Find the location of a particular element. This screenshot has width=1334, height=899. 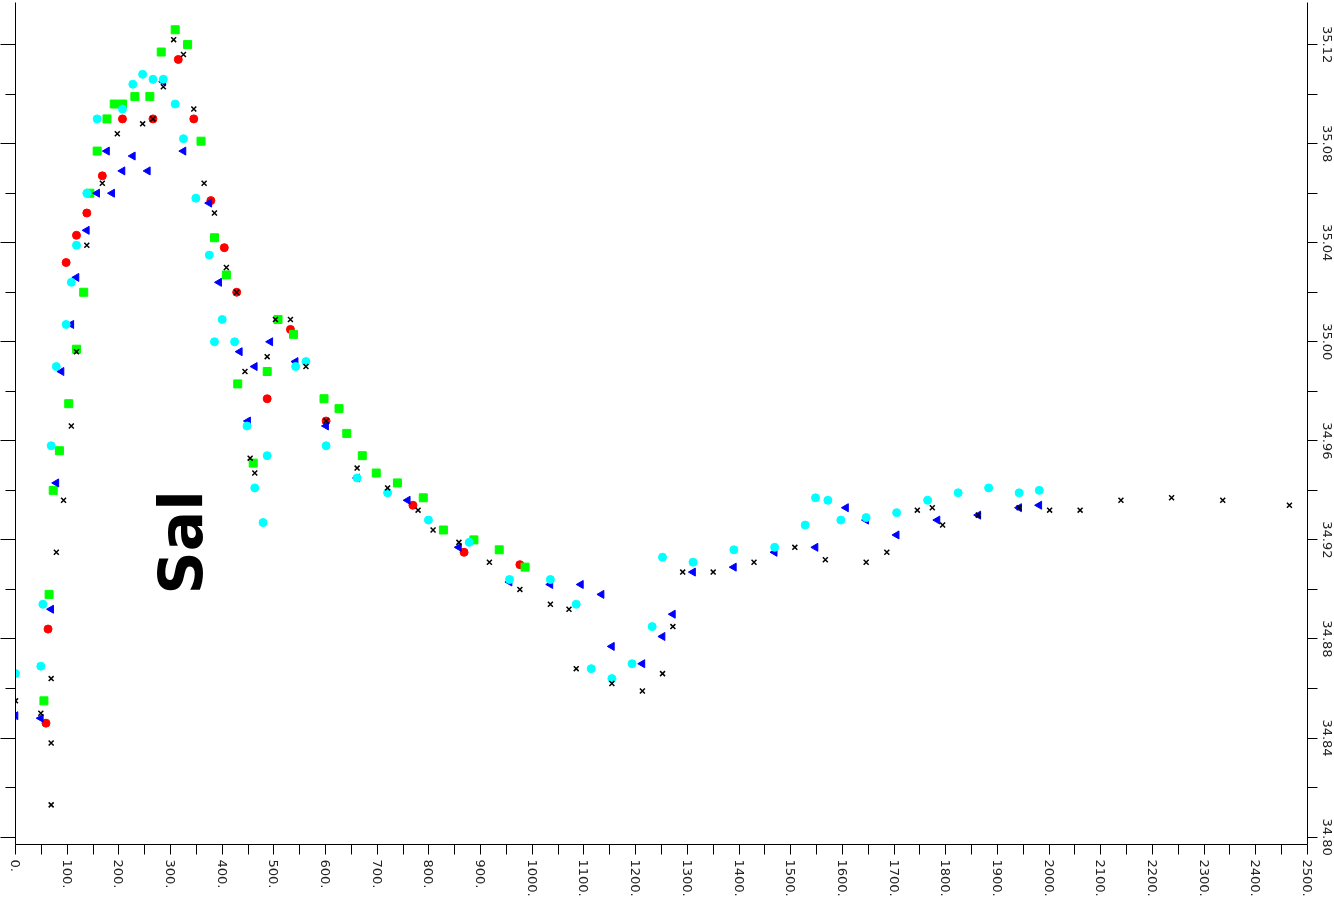

x-tick-label: 700. is located at coordinates (377, 874).